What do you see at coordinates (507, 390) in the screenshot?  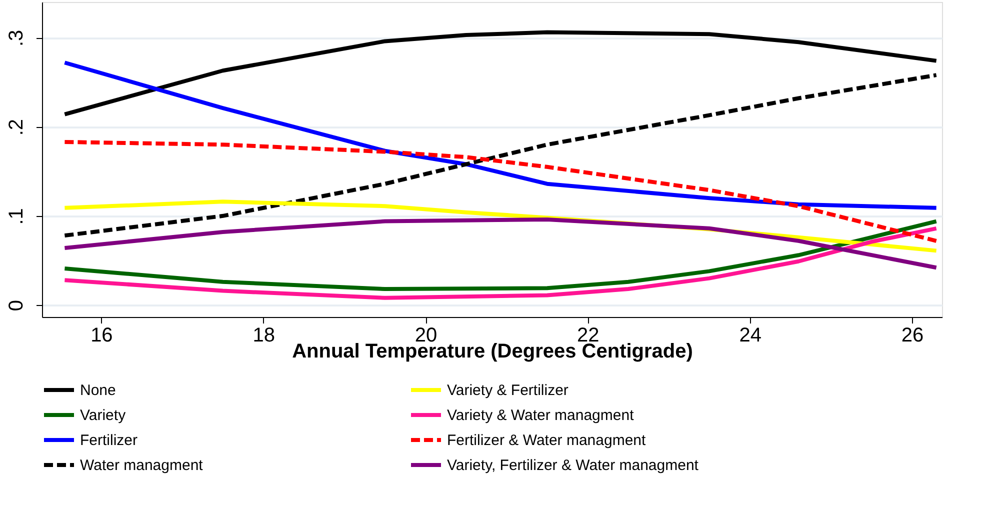 I see `legend-label: Variety & Fertilizer` at bounding box center [507, 390].